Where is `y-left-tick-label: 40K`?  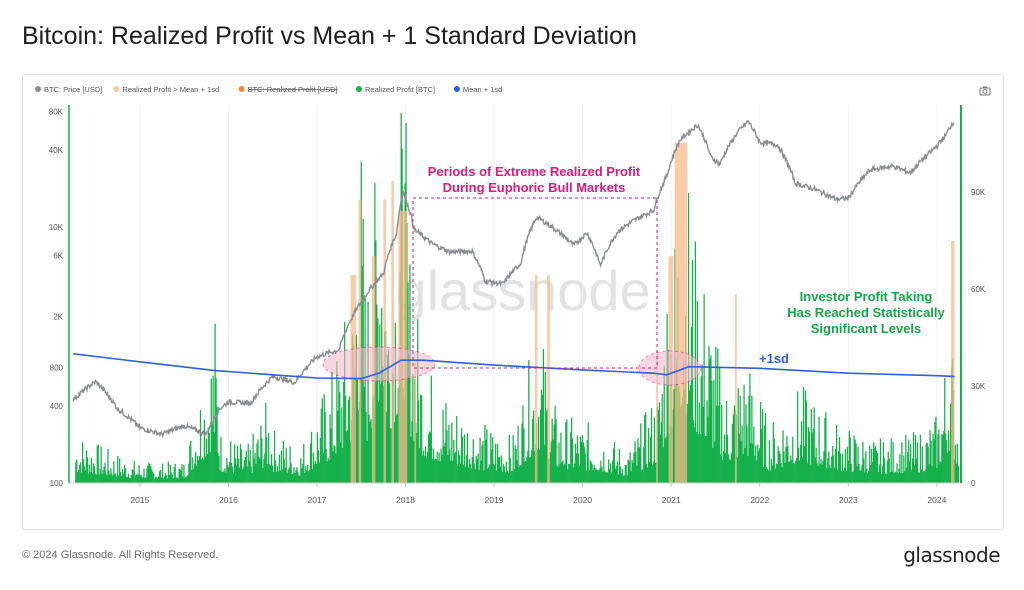 y-left-tick-label: 40K is located at coordinates (56, 150).